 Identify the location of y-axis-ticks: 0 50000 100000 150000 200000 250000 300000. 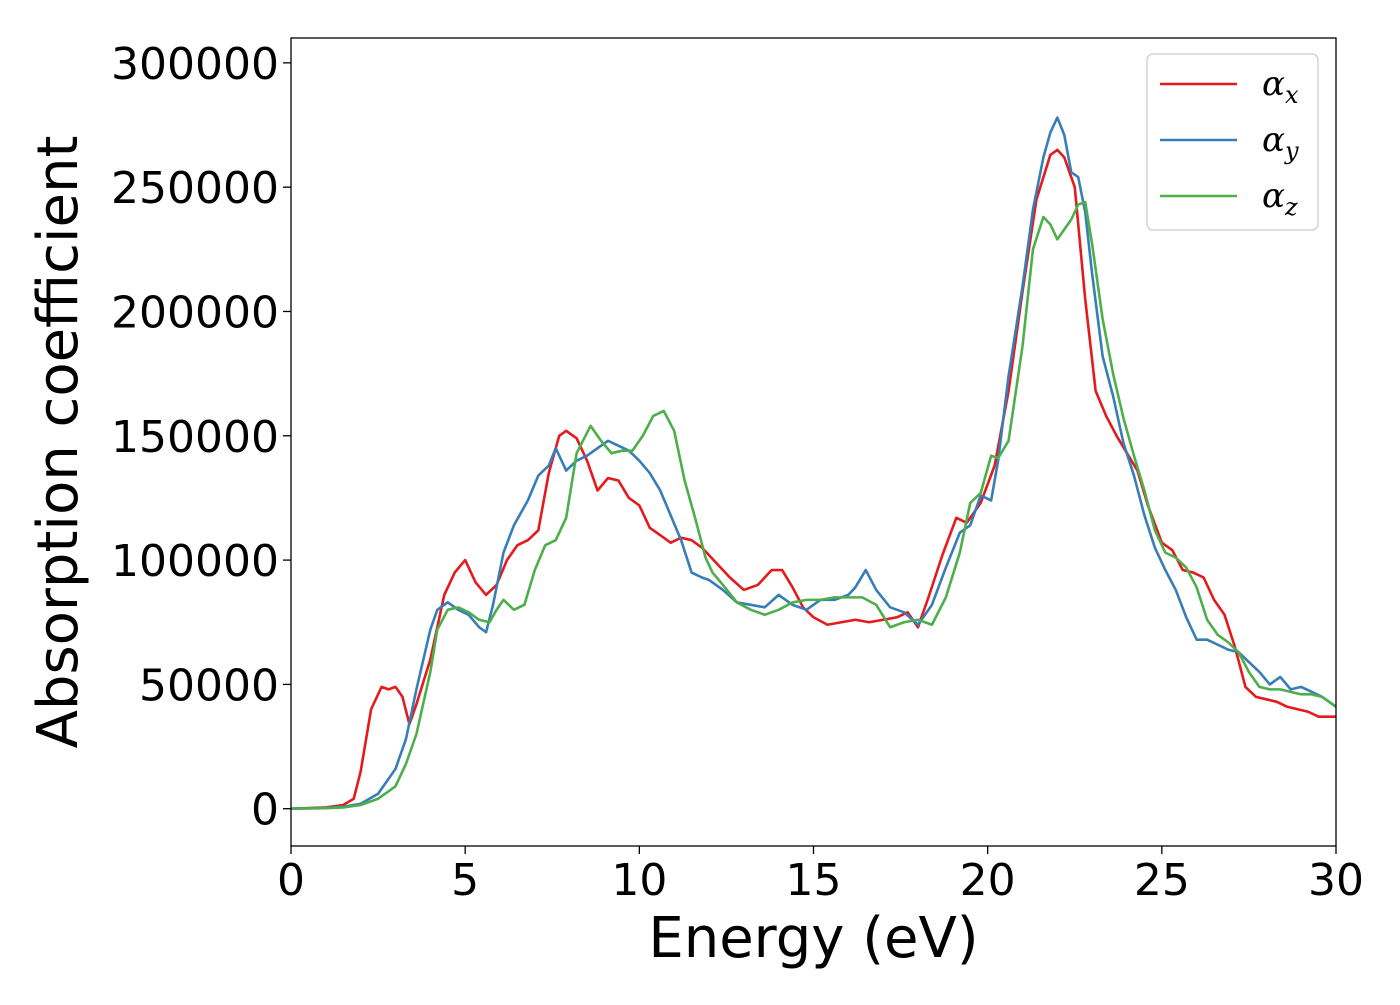
(201, 437).